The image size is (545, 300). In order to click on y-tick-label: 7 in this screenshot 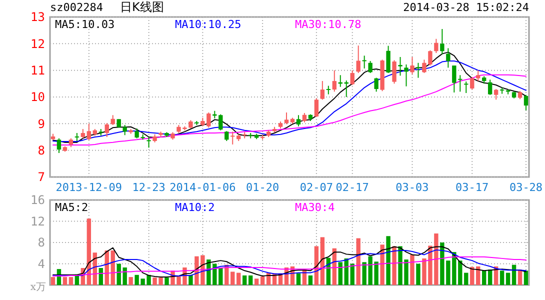, I will do `click(41, 177)`.